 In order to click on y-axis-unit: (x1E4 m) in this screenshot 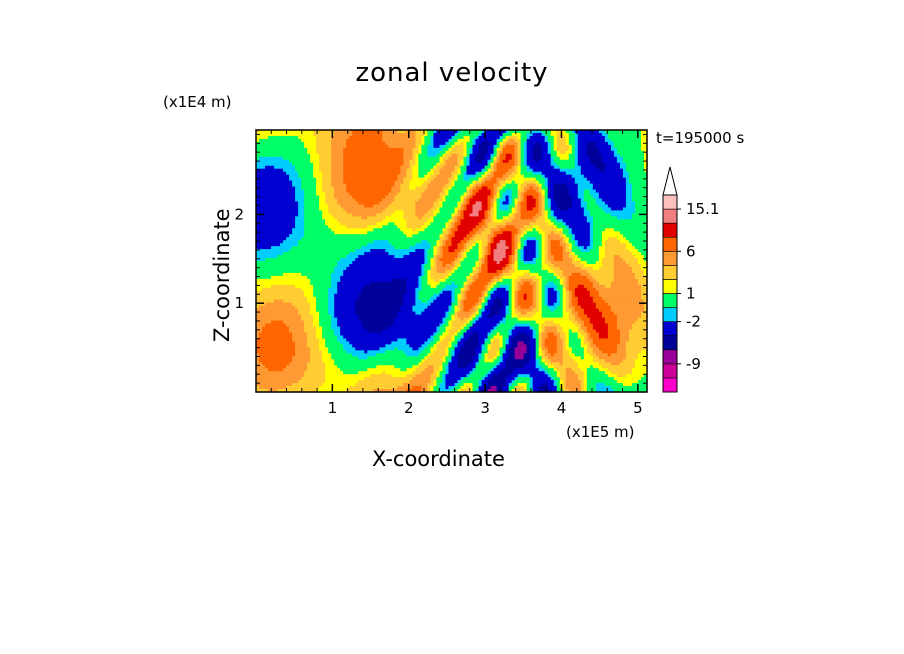, I will do `click(197, 102)`.